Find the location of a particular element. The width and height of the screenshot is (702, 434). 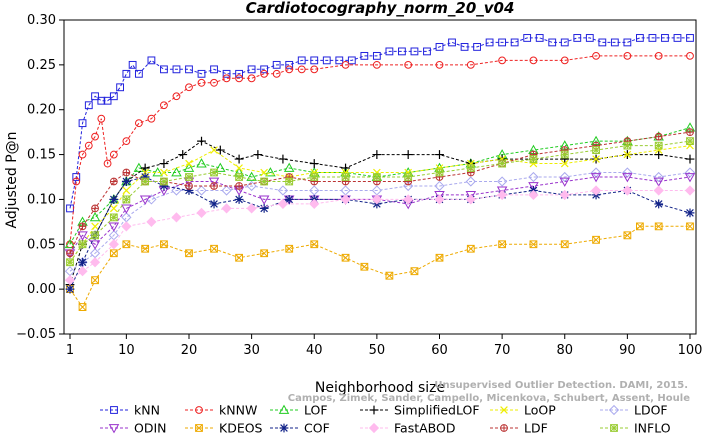

x-tick-label: 20 is located at coordinates (189, 350).